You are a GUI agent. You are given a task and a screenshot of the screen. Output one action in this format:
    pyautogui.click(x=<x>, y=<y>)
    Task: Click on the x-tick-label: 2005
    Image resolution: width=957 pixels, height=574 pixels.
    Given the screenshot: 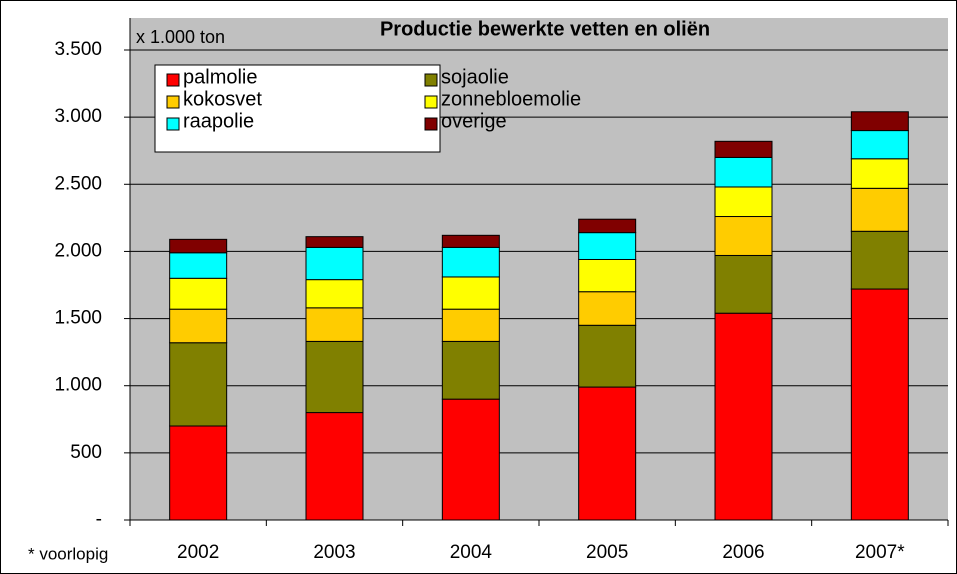 What is the action you would take?
    pyautogui.click(x=607, y=552)
    